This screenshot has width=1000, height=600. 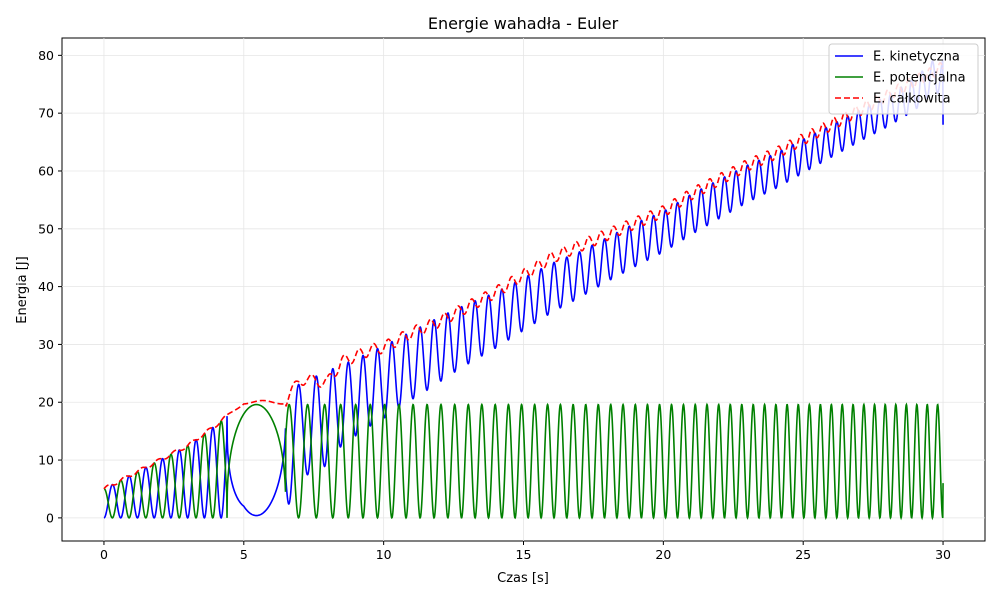 I want to click on x-tick-label: 15, so click(x=524, y=554).